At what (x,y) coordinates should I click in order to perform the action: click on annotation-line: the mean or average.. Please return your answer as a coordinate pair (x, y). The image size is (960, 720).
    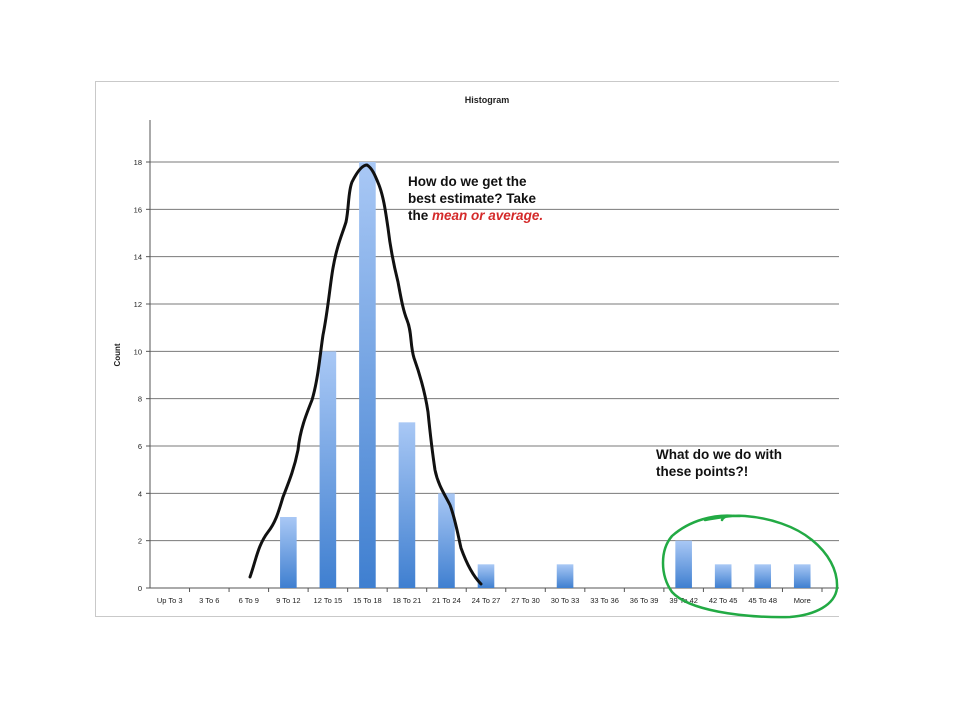
    Looking at the image, I should click on (475, 215).